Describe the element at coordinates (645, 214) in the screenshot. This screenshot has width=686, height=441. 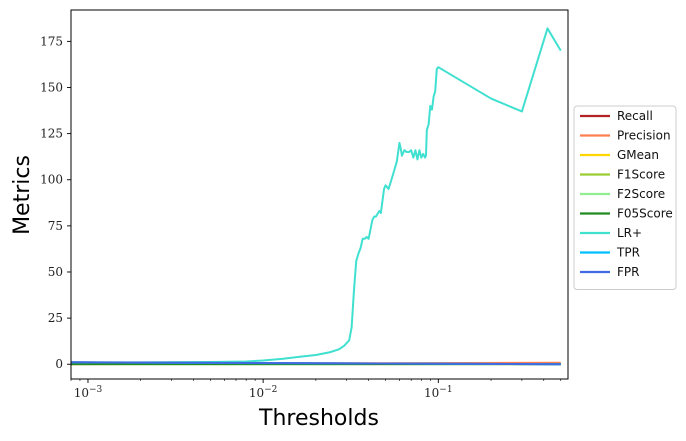
I see `legend-label: F05Score` at that location.